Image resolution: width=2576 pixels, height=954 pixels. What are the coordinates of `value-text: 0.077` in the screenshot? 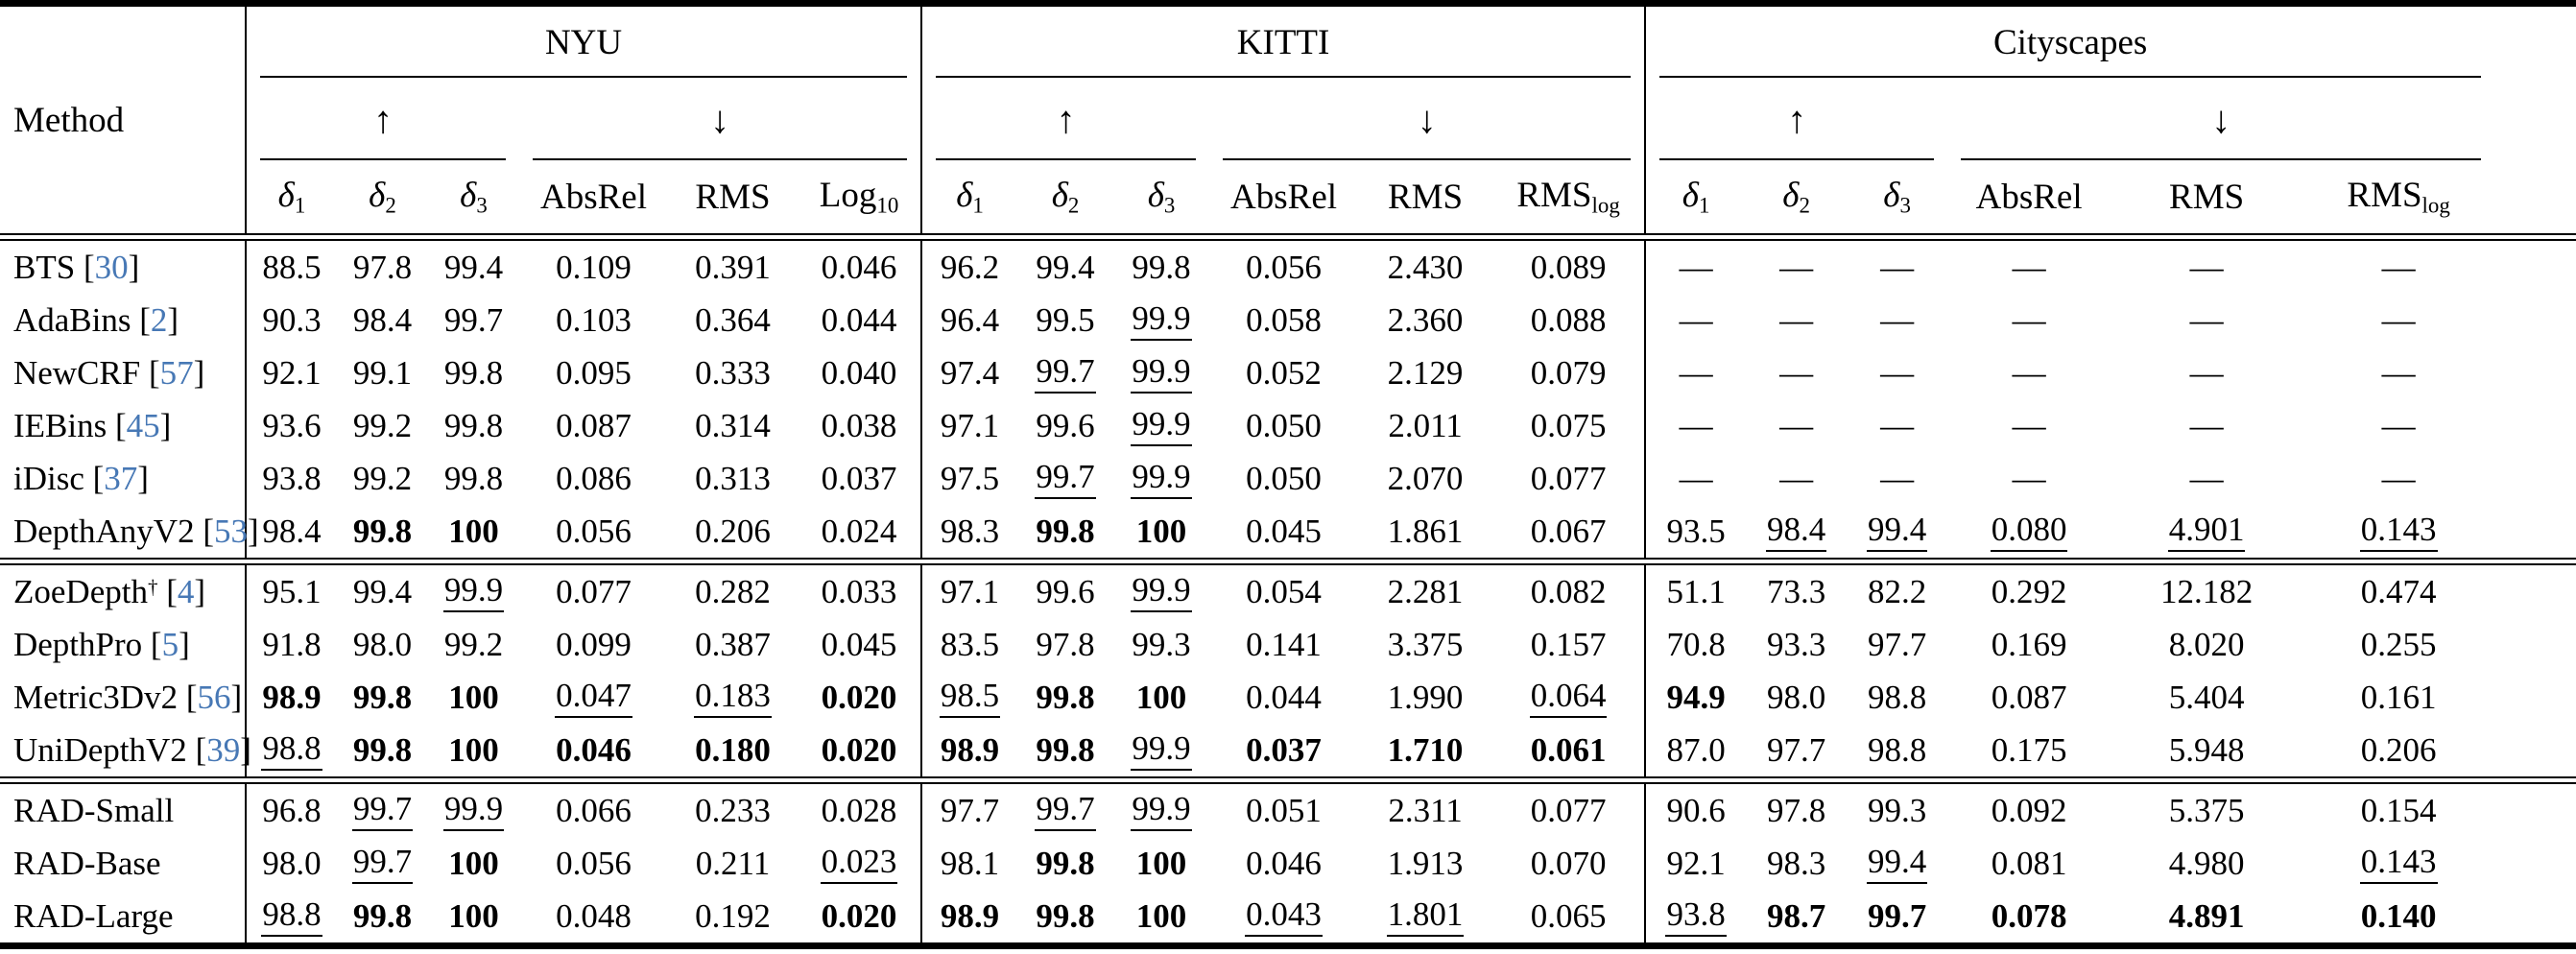 It's located at (1568, 478).